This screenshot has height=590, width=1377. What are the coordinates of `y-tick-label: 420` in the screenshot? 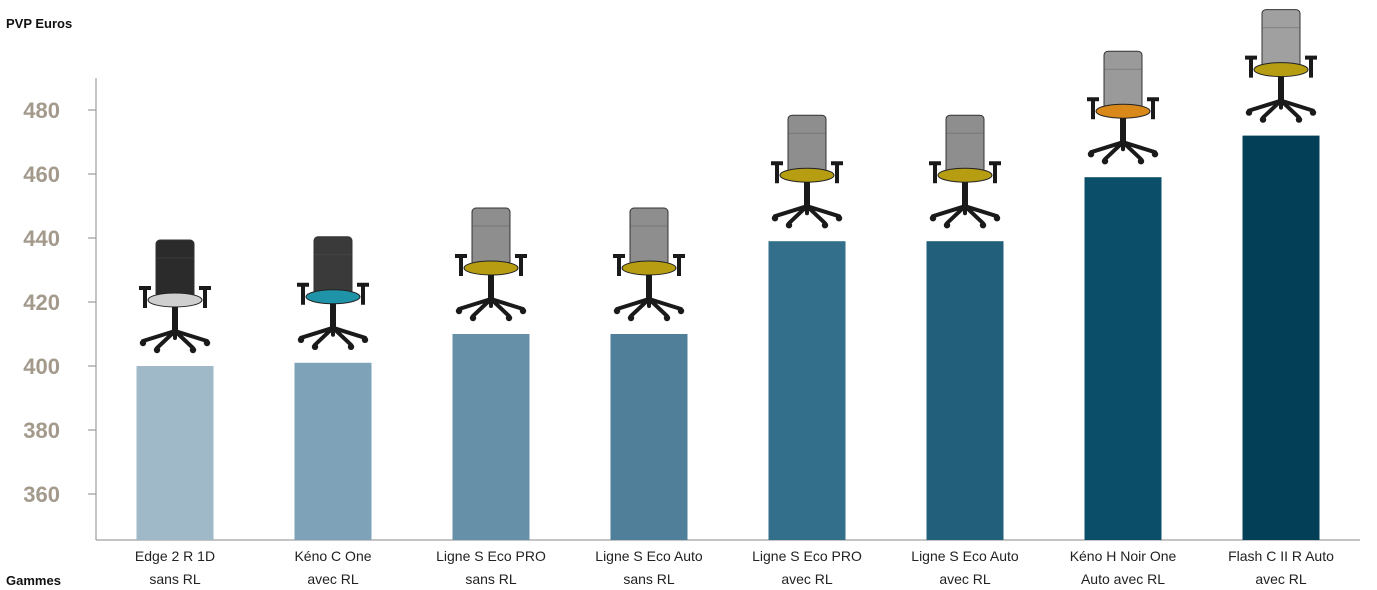 It's located at (41, 302).